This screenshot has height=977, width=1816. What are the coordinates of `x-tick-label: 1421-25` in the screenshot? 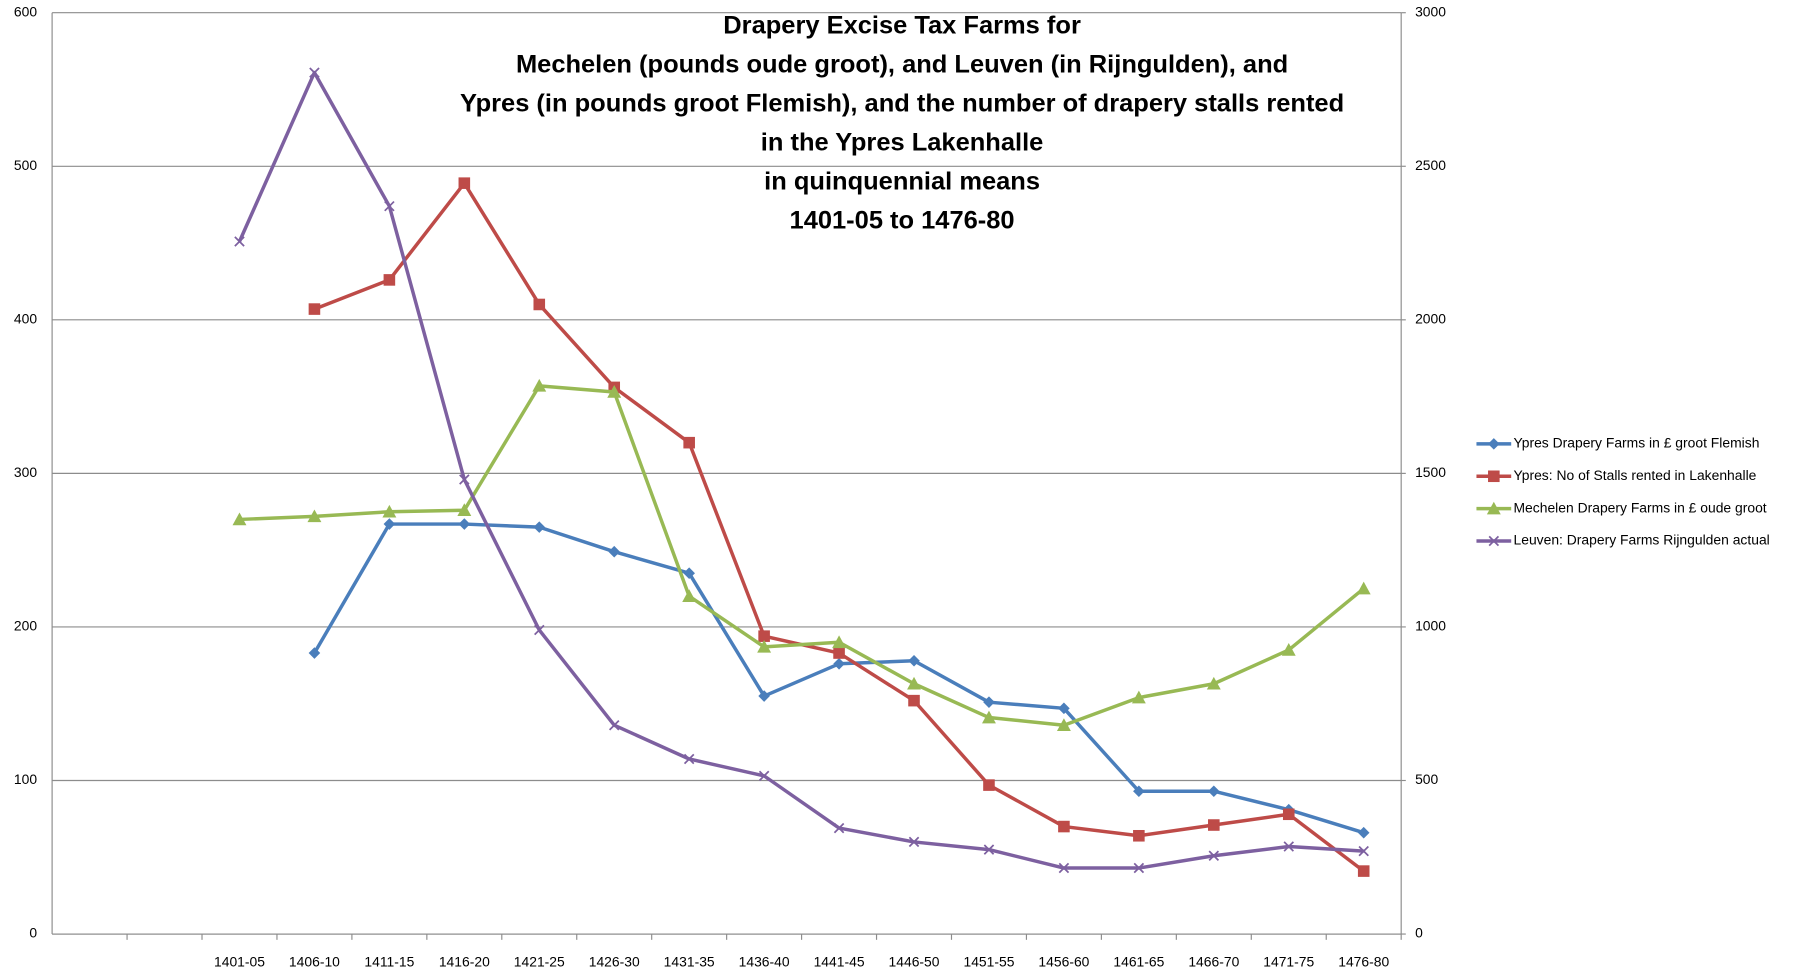 It's located at (539, 962).